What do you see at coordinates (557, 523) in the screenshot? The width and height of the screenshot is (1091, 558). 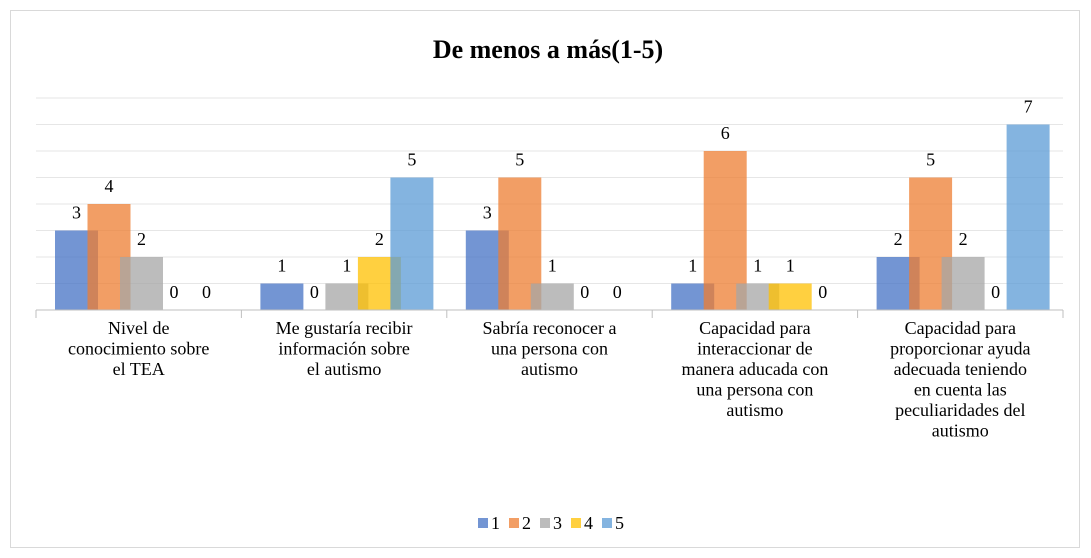 I see `legend-label: 3` at bounding box center [557, 523].